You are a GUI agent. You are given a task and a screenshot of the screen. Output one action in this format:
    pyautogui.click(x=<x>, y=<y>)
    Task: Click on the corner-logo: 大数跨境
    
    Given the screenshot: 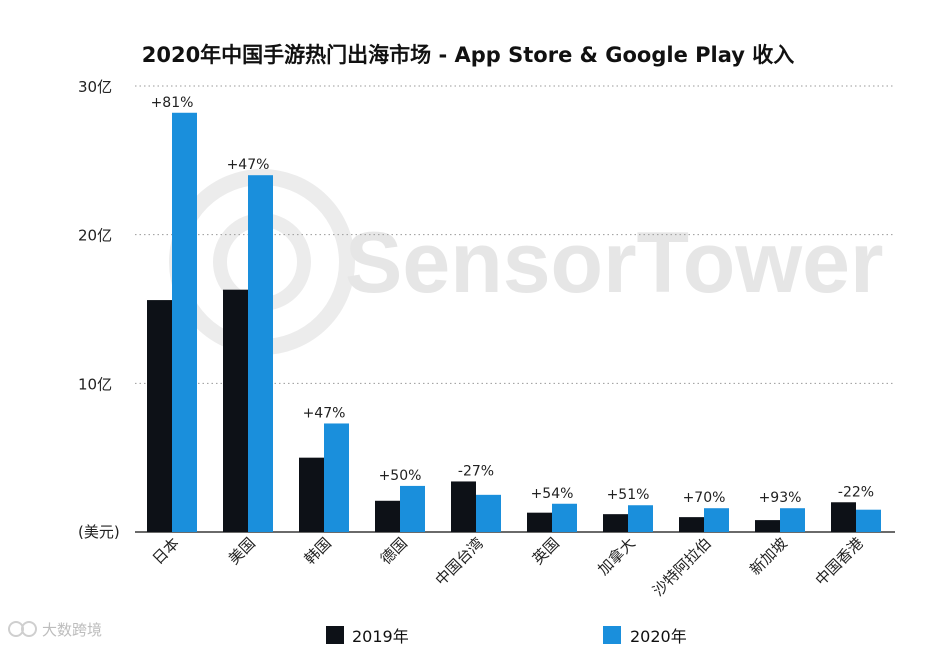 What is the action you would take?
    pyautogui.click(x=55, y=630)
    